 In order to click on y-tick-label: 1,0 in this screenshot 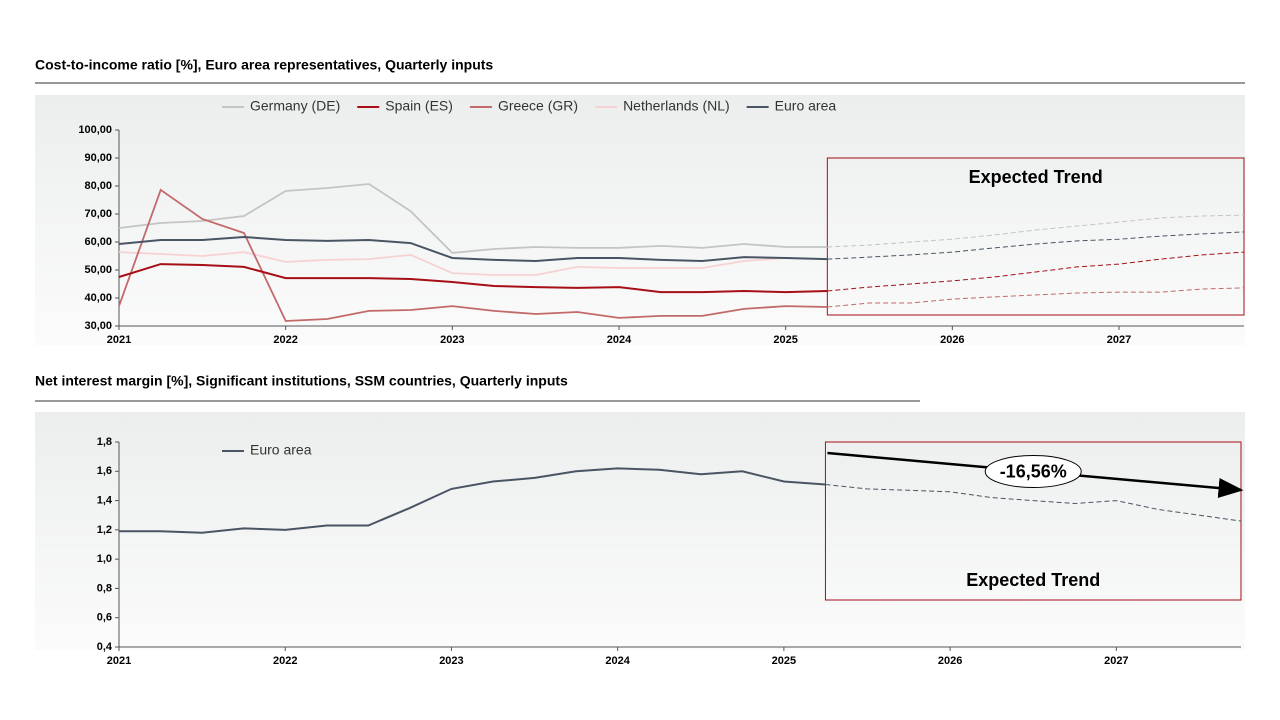, I will do `click(104, 559)`.